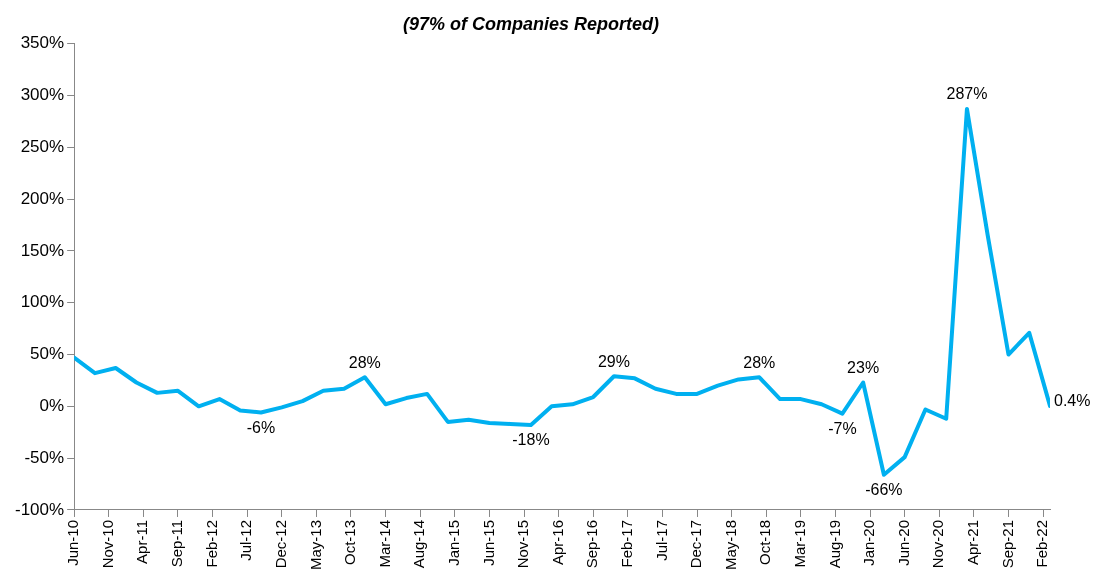 This screenshot has width=1108, height=585. What do you see at coordinates (1042, 543) in the screenshot?
I see `x-tick-label: Feb-22` at bounding box center [1042, 543].